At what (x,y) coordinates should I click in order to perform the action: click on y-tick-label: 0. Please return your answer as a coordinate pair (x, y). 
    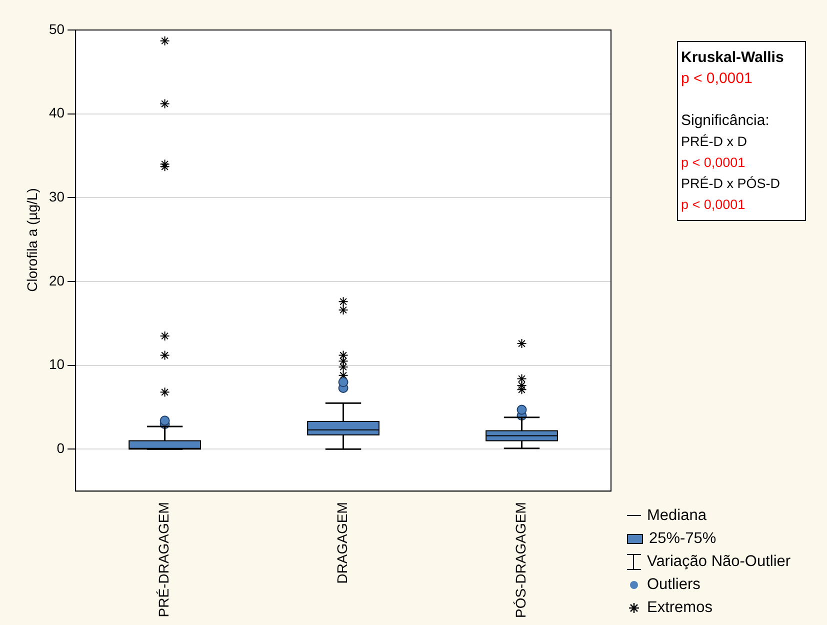
    Looking at the image, I should click on (60, 448).